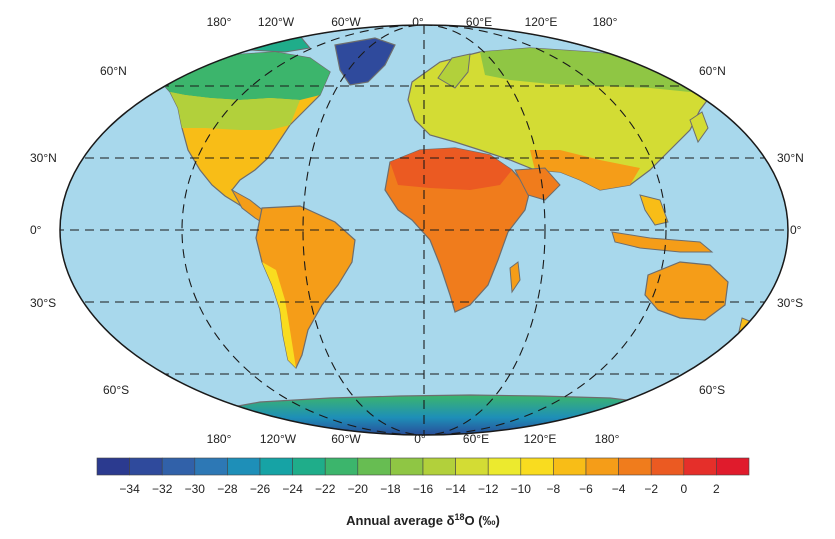 This screenshot has width=835, height=539. What do you see at coordinates (751, 230) in the screenshot?
I see `latitude-labels-right: 60°N 30°N 0° 30°S 60°S` at bounding box center [751, 230].